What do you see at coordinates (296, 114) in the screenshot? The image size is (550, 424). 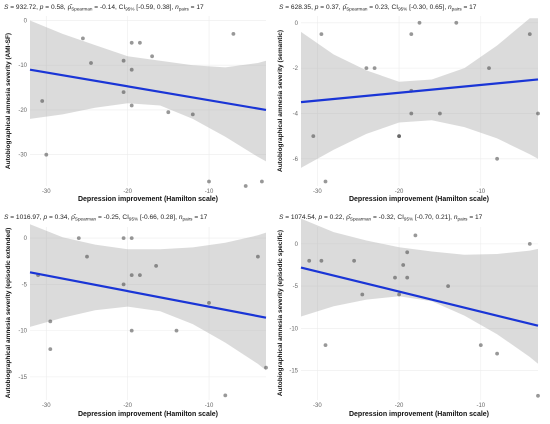 I see `y-tick-label: -4` at bounding box center [296, 114].